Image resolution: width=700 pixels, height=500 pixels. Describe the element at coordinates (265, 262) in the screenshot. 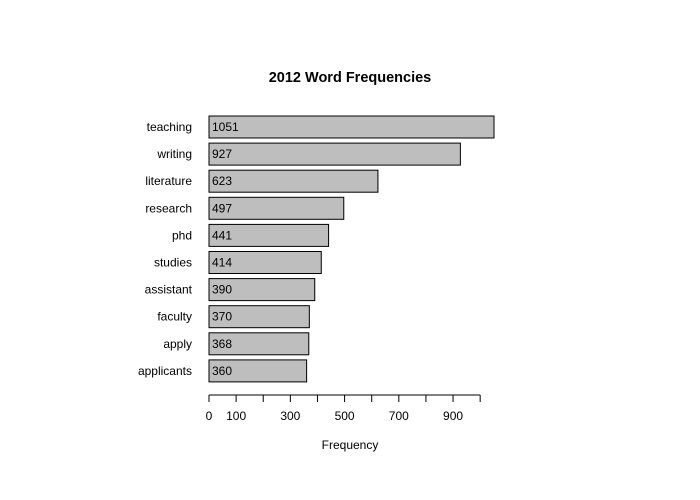

I see `bar-studies` at that location.